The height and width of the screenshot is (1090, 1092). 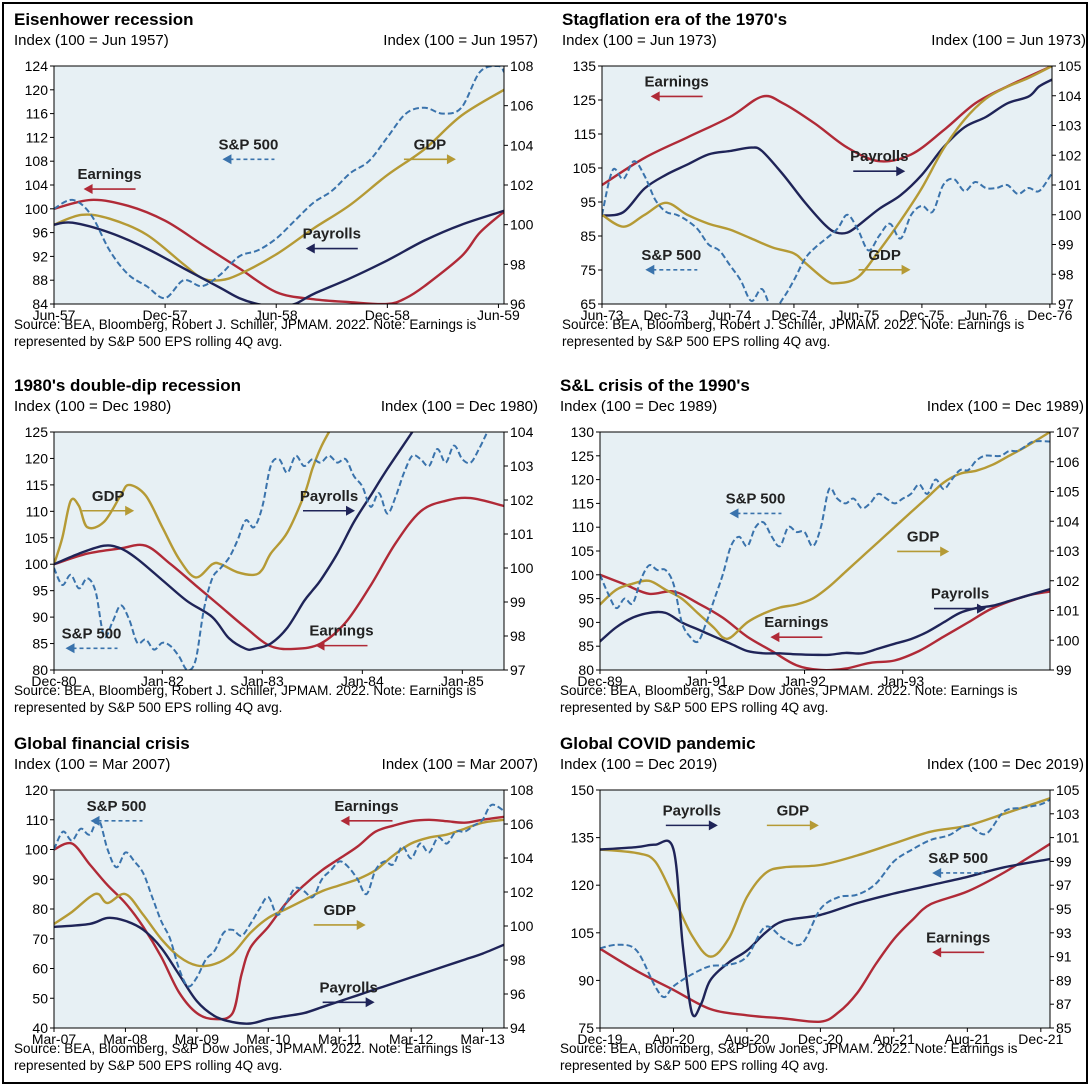 I want to click on x-tick-label: Jun-73, so click(x=602, y=315).